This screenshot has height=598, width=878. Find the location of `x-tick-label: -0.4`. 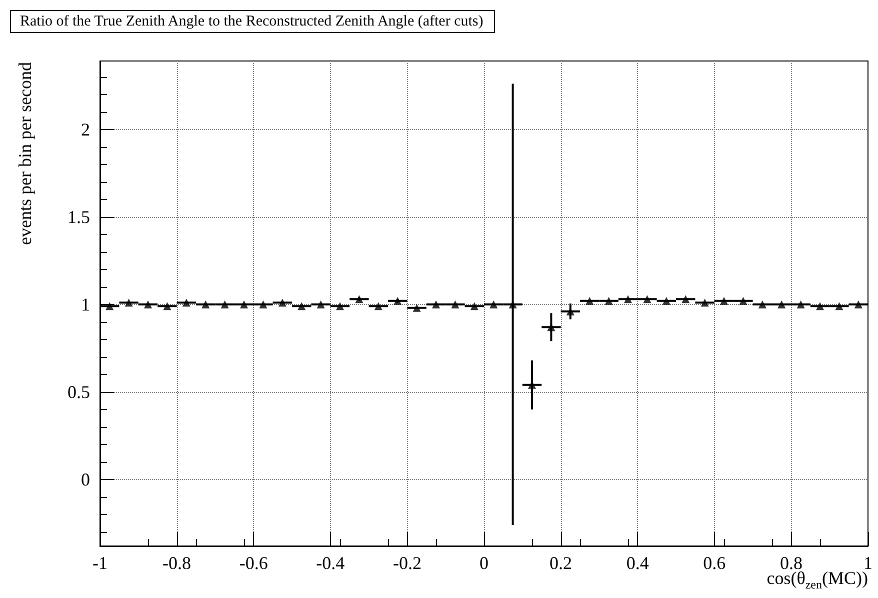

x-tick-label: -0.4 is located at coordinates (330, 563).